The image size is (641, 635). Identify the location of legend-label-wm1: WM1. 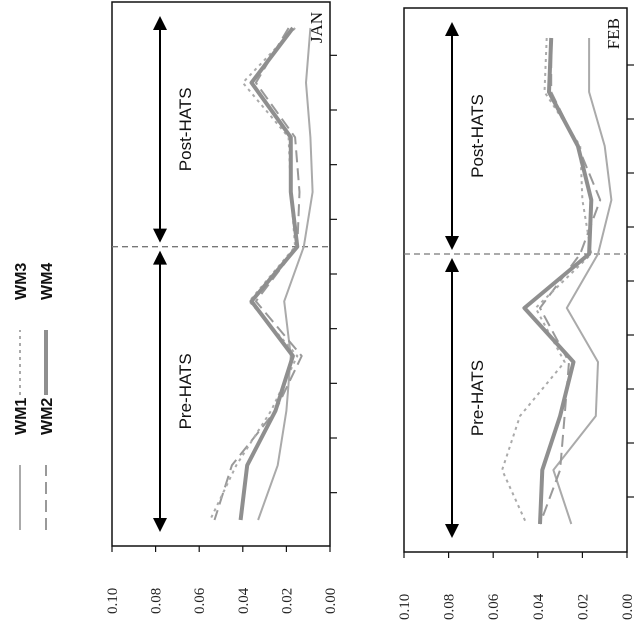
(21, 416).